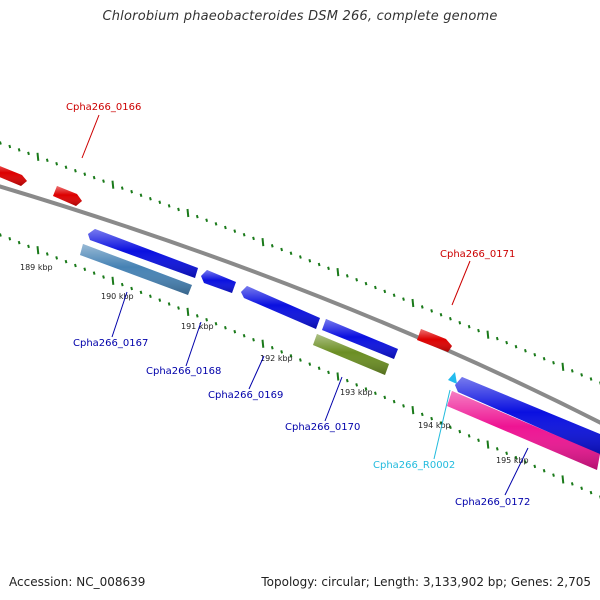 The image size is (600, 600). I want to click on gene-arrow-cpha266-0172-forward, so click(527, 416).